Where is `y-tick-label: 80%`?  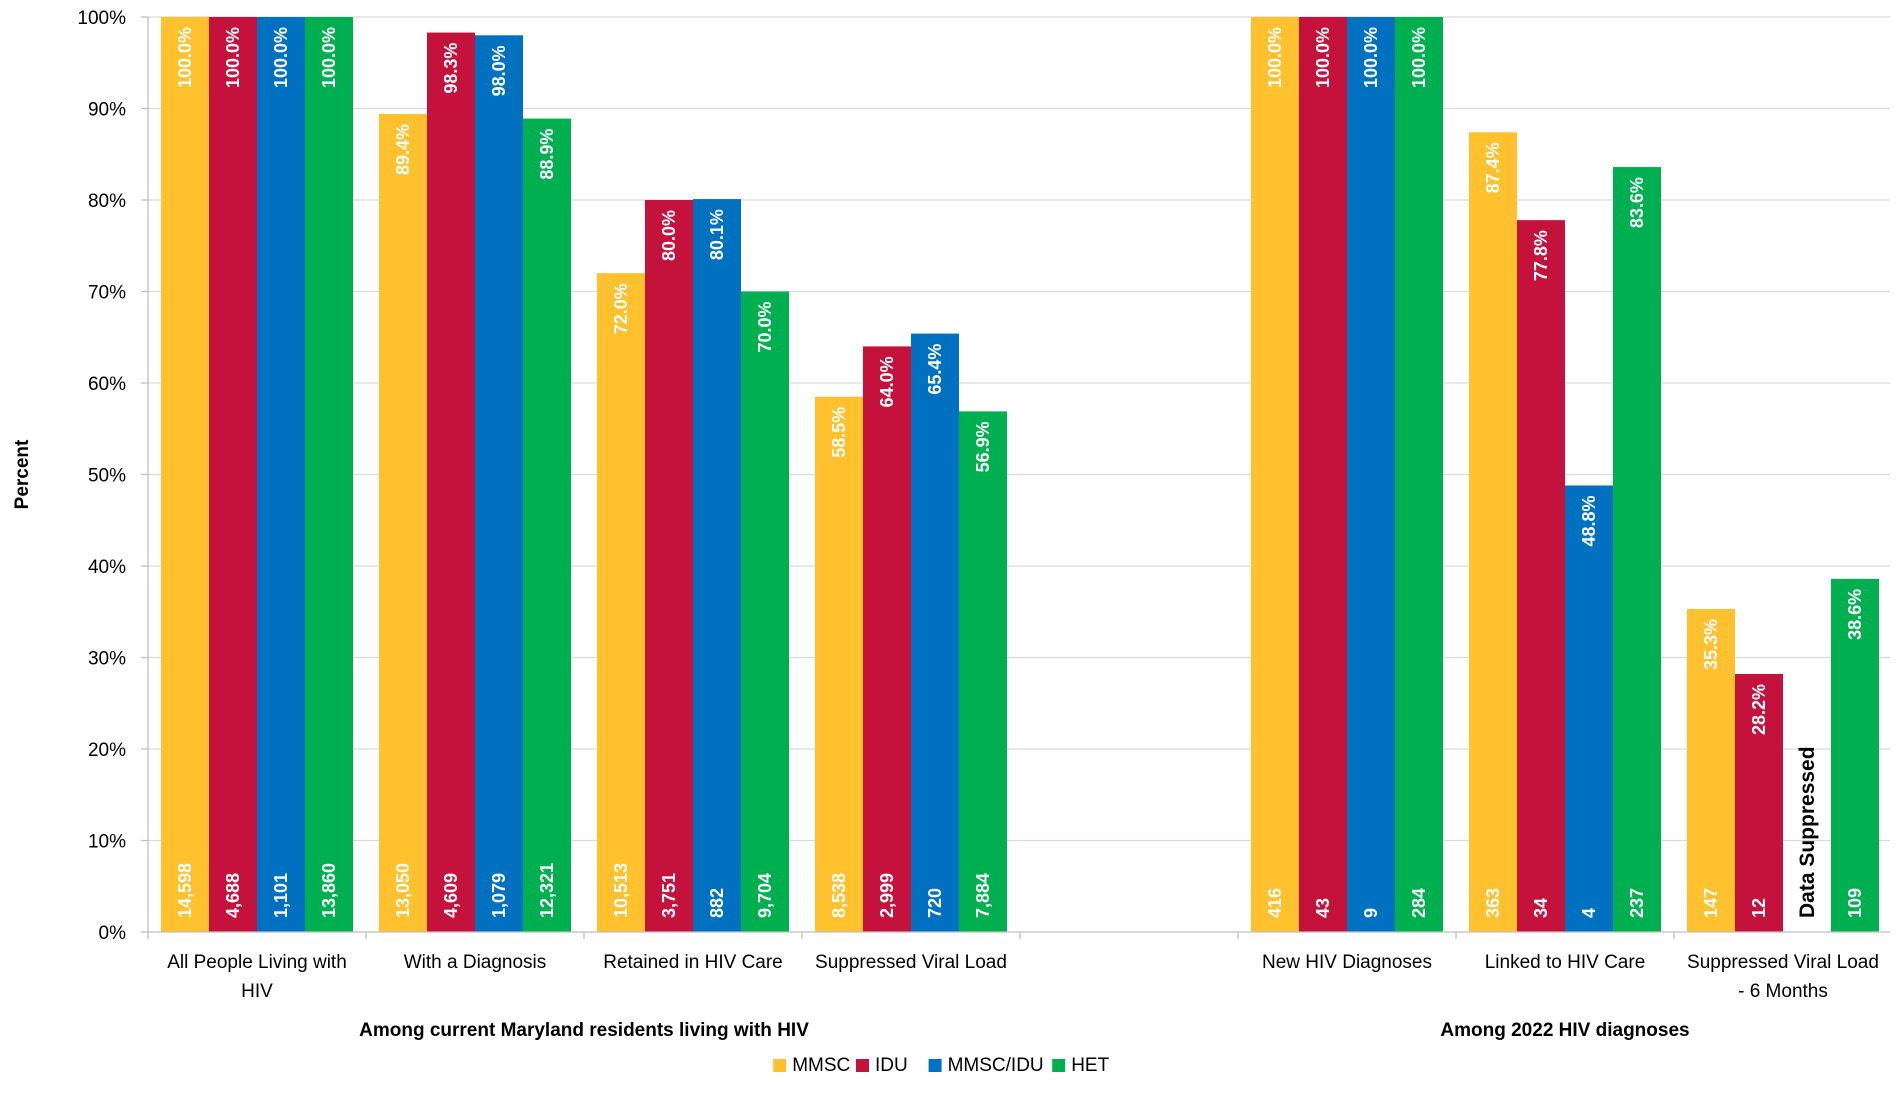
y-tick-label: 80% is located at coordinates (107, 201).